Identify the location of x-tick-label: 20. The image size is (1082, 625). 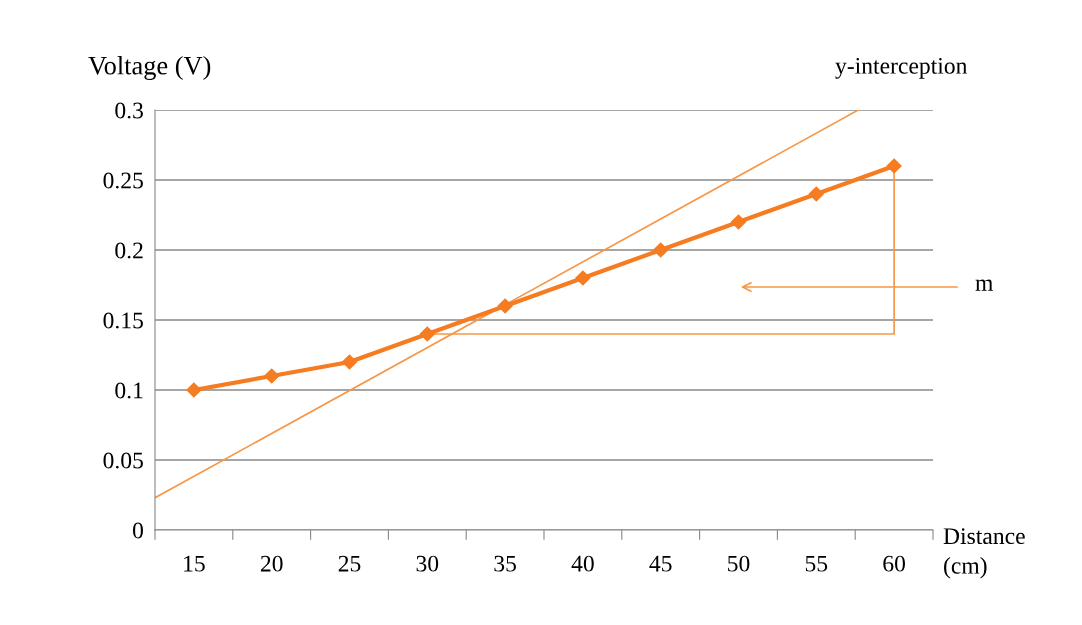
(271, 563).